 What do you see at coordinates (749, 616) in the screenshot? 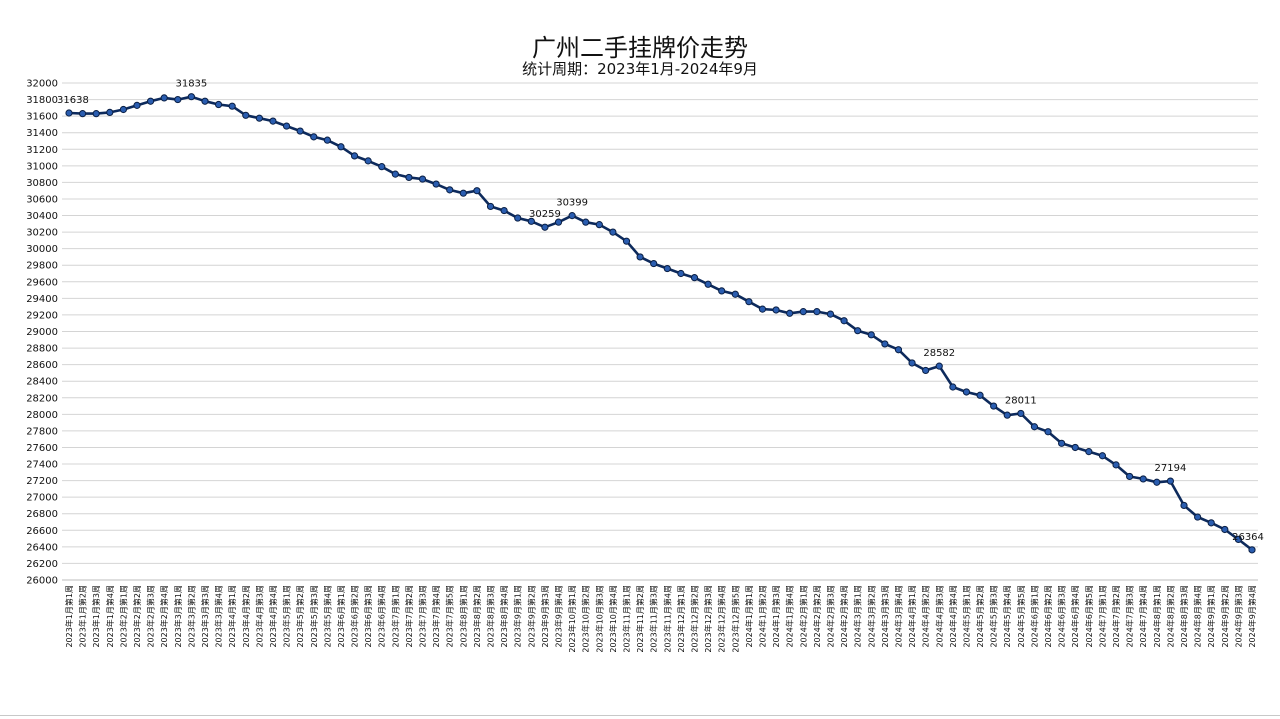
I see `x-tick-label: 2024年1月第1周` at bounding box center [749, 616].